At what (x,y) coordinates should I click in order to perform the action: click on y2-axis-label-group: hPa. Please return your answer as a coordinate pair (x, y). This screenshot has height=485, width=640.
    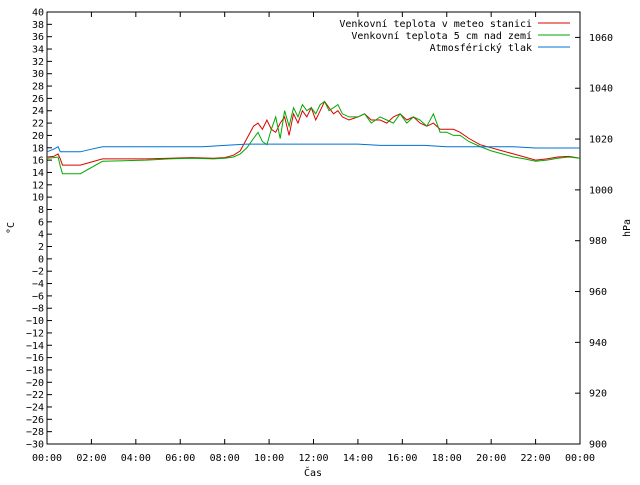
    Looking at the image, I should click on (627, 228).